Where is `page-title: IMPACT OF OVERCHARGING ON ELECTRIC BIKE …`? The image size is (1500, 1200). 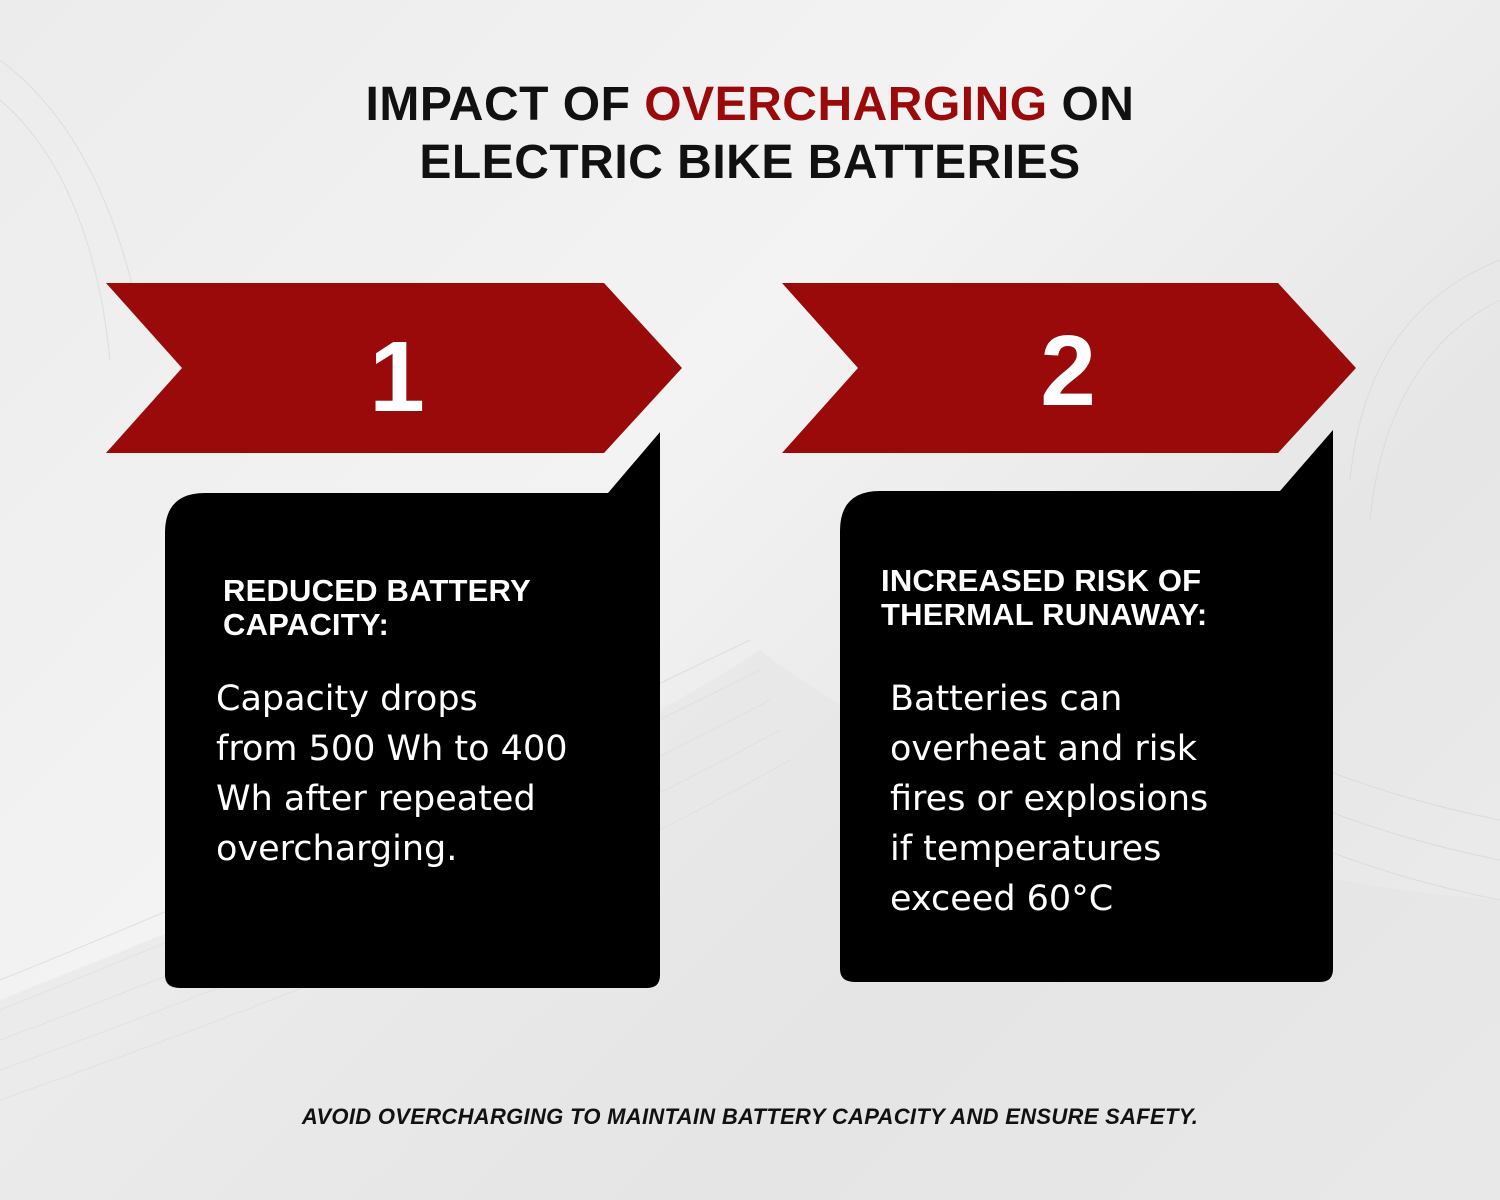 page-title: IMPACT OF OVERCHARGING ON ELECTRIC BIKE … is located at coordinates (750, 134).